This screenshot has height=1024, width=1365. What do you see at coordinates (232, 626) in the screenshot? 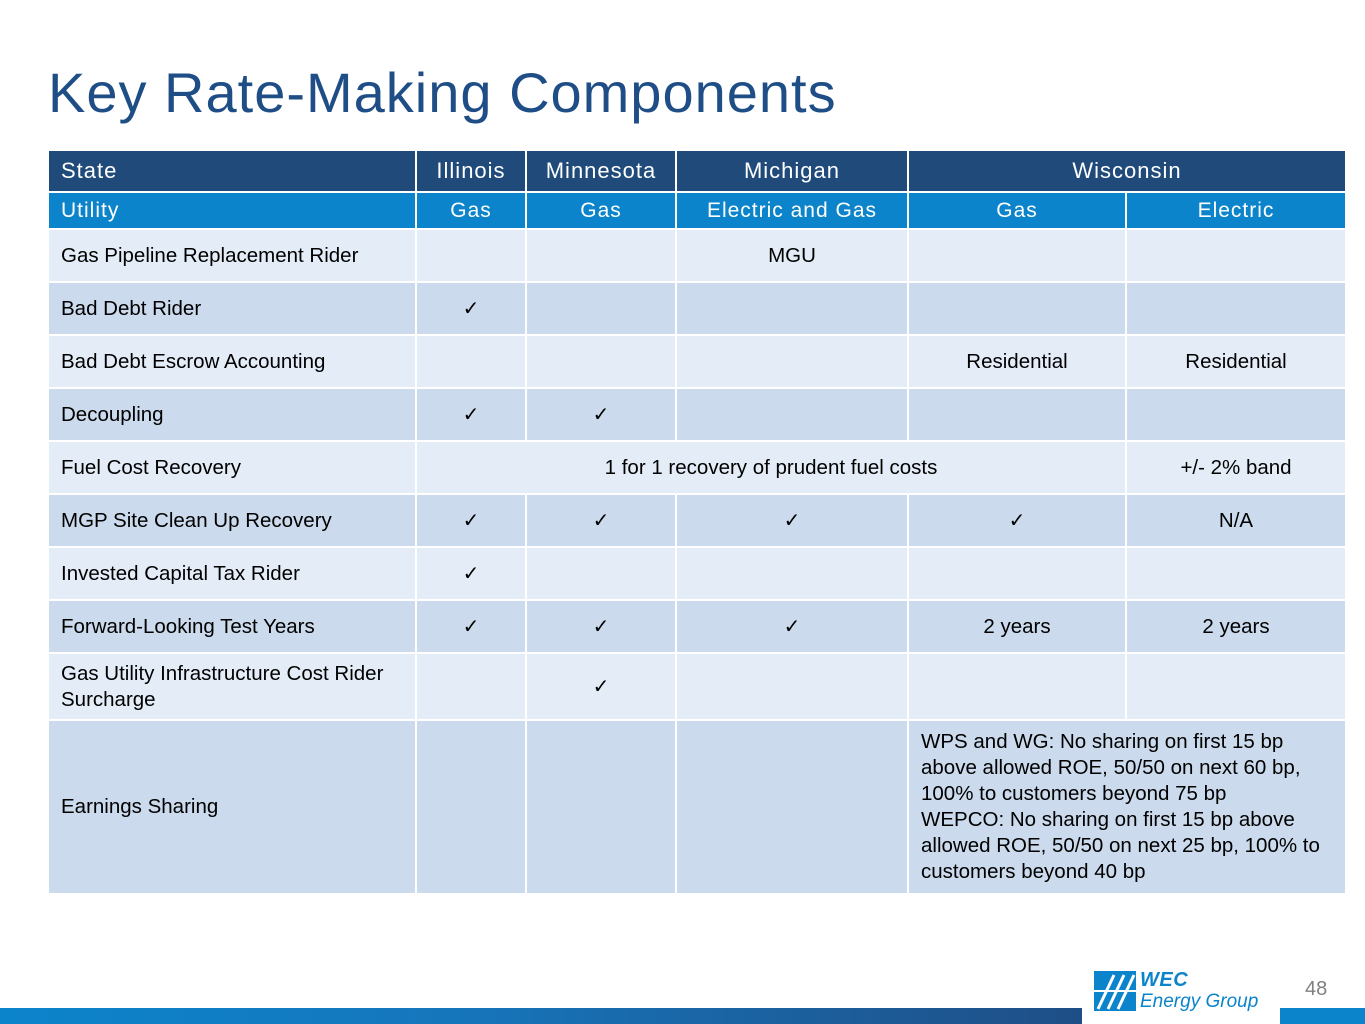
I see `row-label: Forward-Looking Test Years` at bounding box center [232, 626].